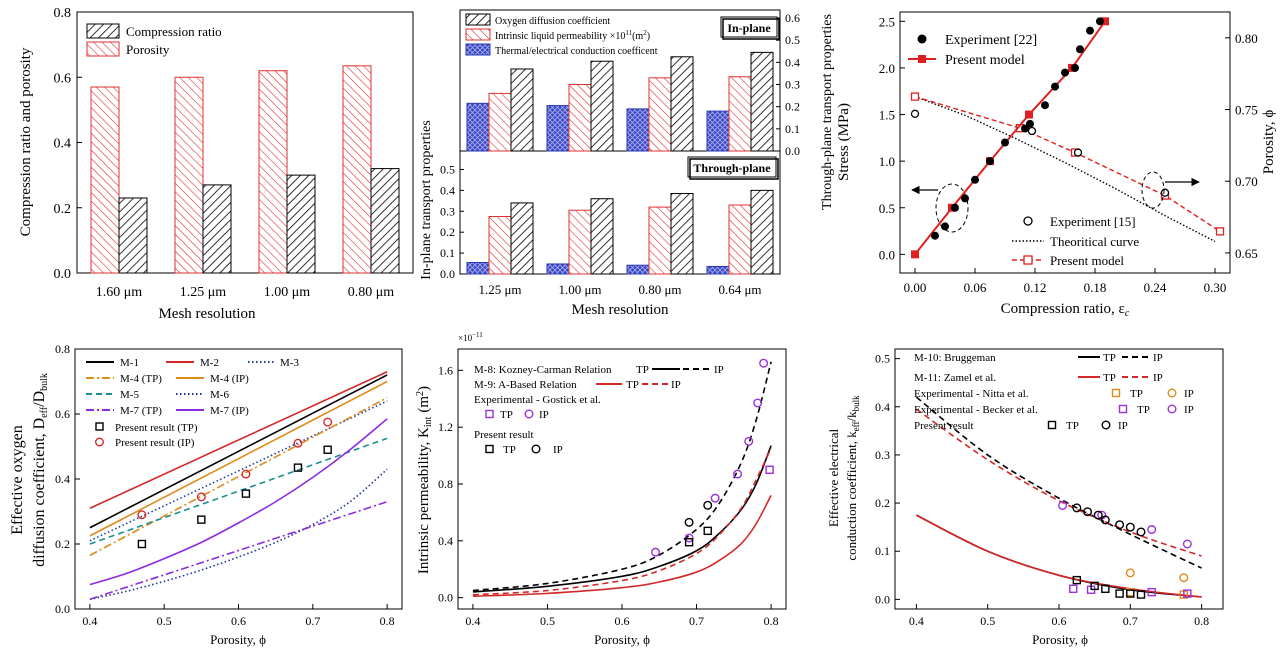 This screenshot has width=1280, height=650. What do you see at coordinates (1189, 410) in the screenshot?
I see `legend-label-becker-ip: IP` at bounding box center [1189, 410].